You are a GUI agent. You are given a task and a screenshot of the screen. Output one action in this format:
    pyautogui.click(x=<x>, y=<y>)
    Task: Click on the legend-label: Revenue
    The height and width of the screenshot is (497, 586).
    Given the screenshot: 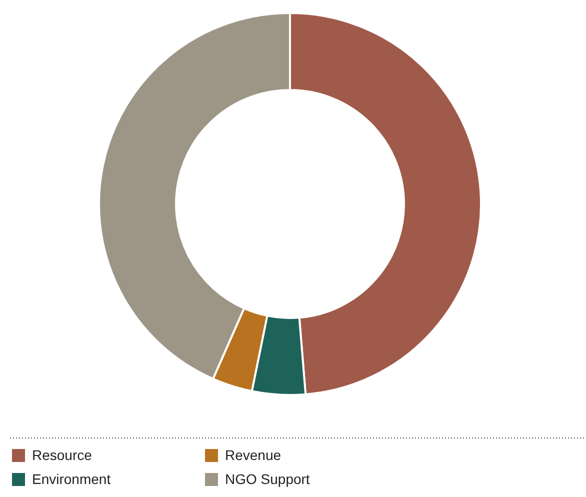 What is the action you would take?
    pyautogui.click(x=253, y=455)
    